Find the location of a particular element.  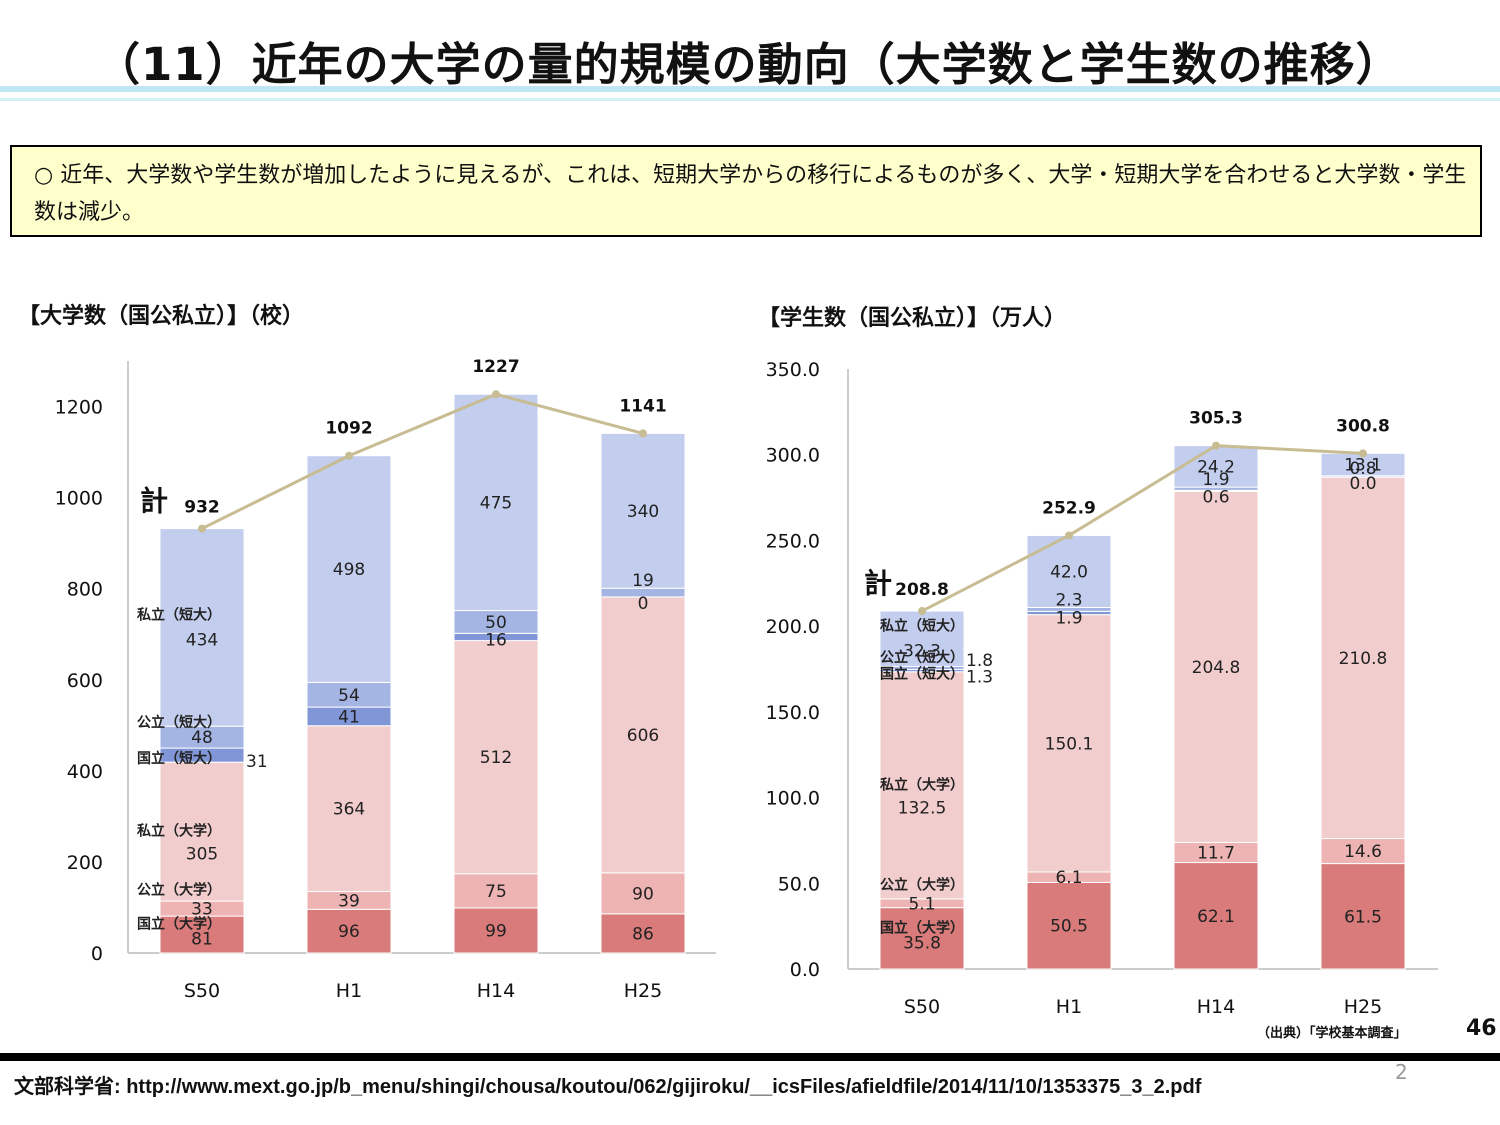

total-value-label: 305.3 is located at coordinates (1216, 419).